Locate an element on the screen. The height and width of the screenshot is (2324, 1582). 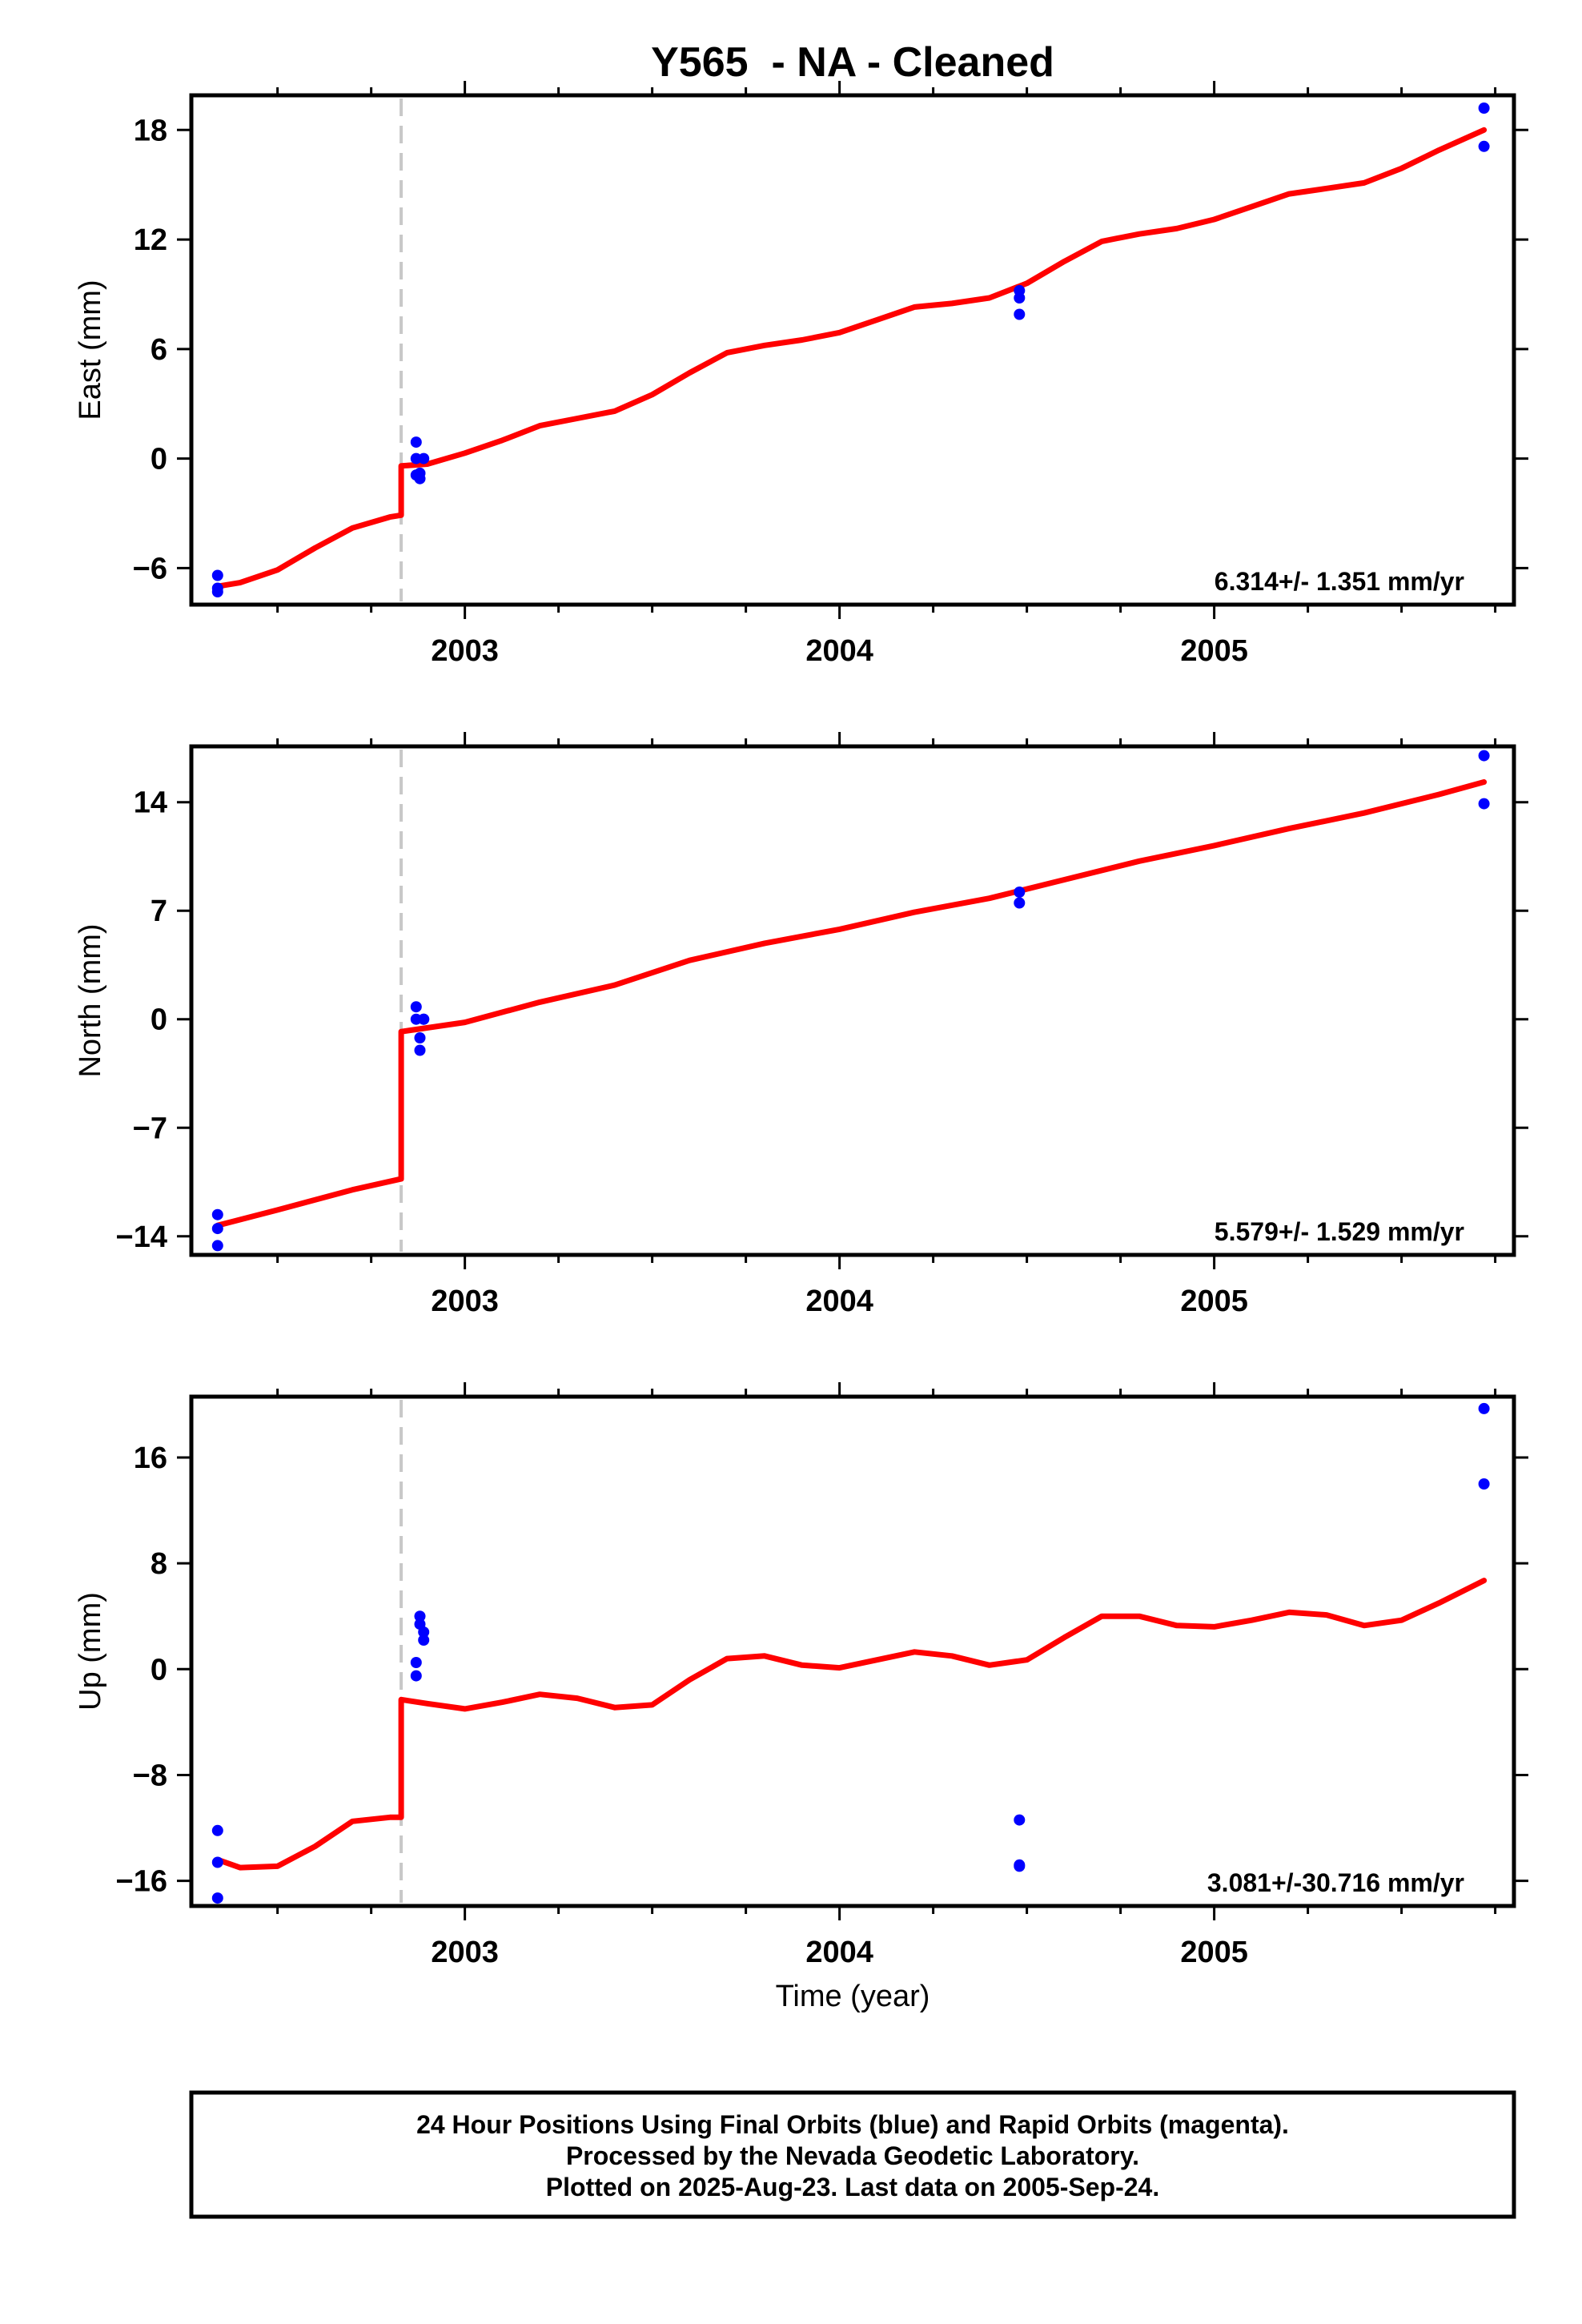
x-axis-label: Time (year) is located at coordinates (853, 1996).